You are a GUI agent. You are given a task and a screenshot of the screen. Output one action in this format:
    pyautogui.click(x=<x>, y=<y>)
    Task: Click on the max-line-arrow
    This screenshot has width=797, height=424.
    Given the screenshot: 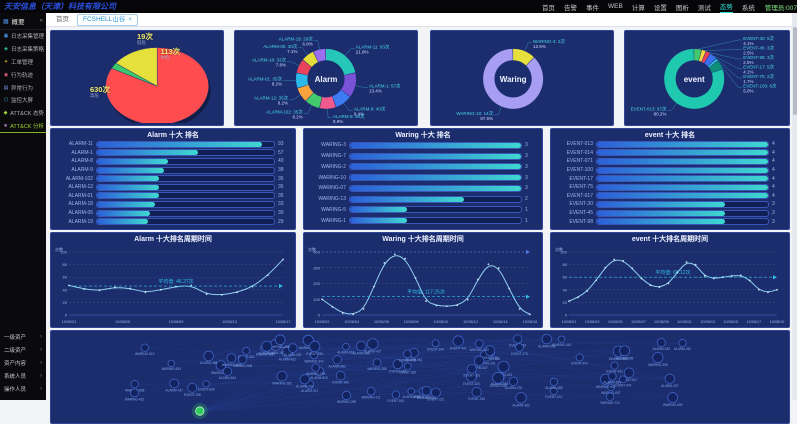 What is the action you would take?
    pyautogui.click(x=528, y=252)
    